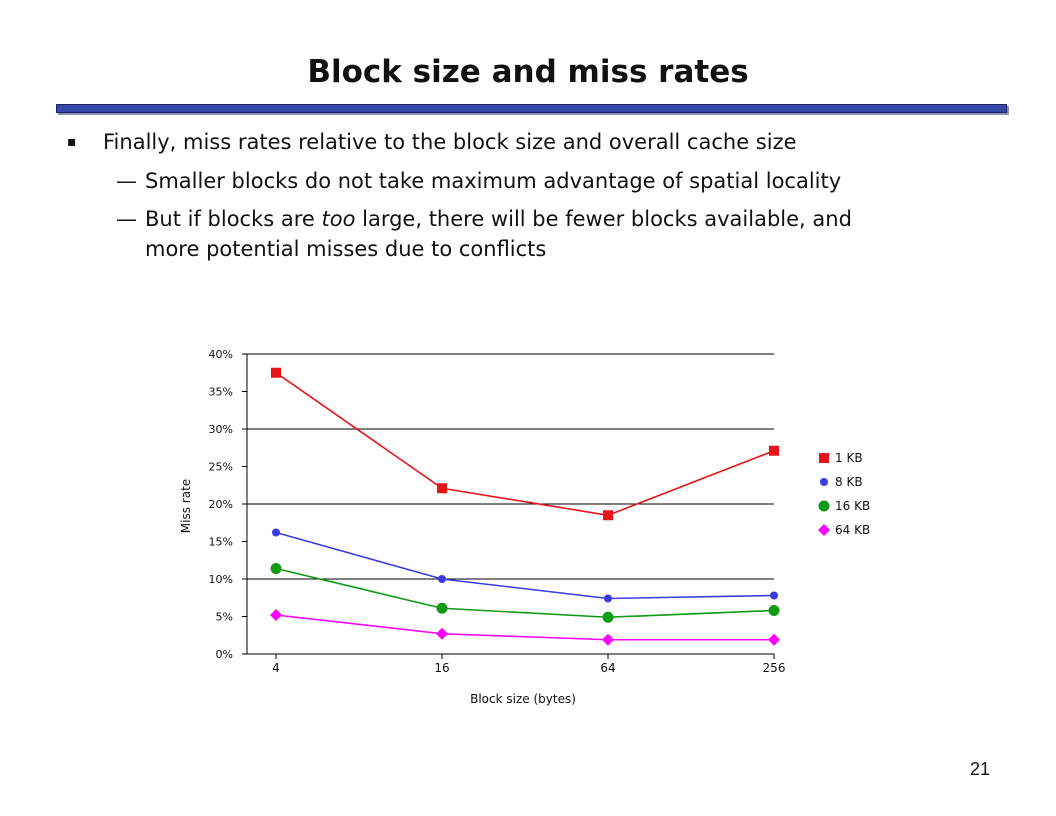 The height and width of the screenshot is (816, 1056). Describe the element at coordinates (607, 668) in the screenshot. I see `x-tick-label: 64` at that location.